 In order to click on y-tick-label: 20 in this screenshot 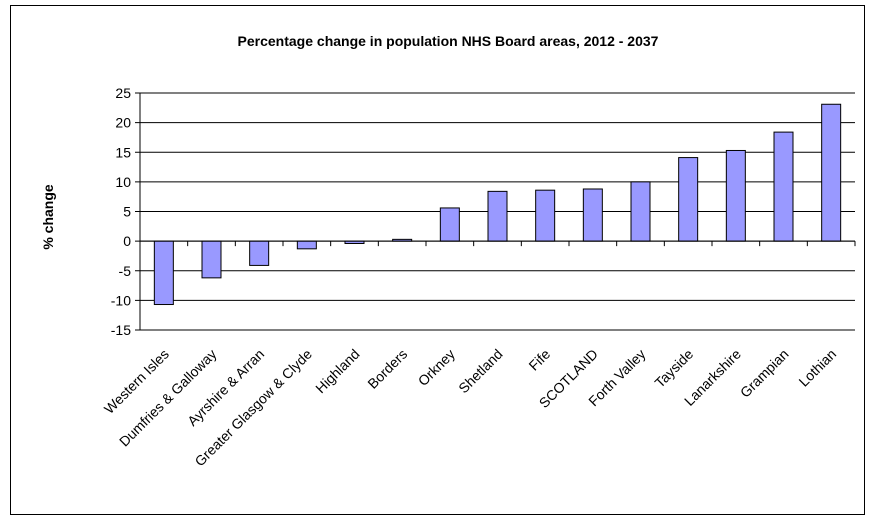, I will do `click(123, 123)`.